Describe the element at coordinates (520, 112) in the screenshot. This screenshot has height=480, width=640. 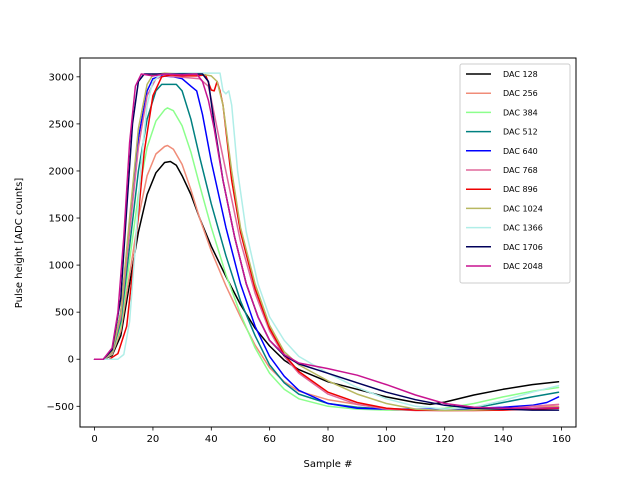
I see `legend-entry-dac-384: DAC 384` at that location.